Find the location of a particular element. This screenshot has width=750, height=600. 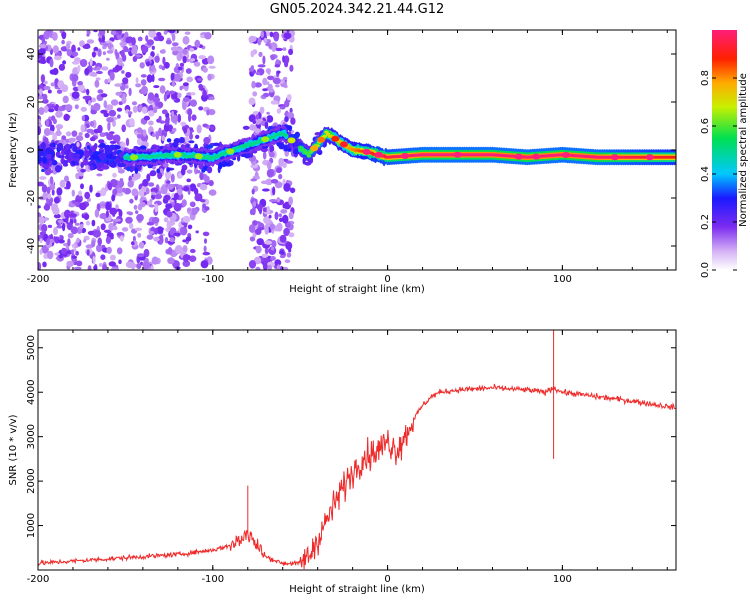

y-tick-label: 20 is located at coordinates (31, 102).